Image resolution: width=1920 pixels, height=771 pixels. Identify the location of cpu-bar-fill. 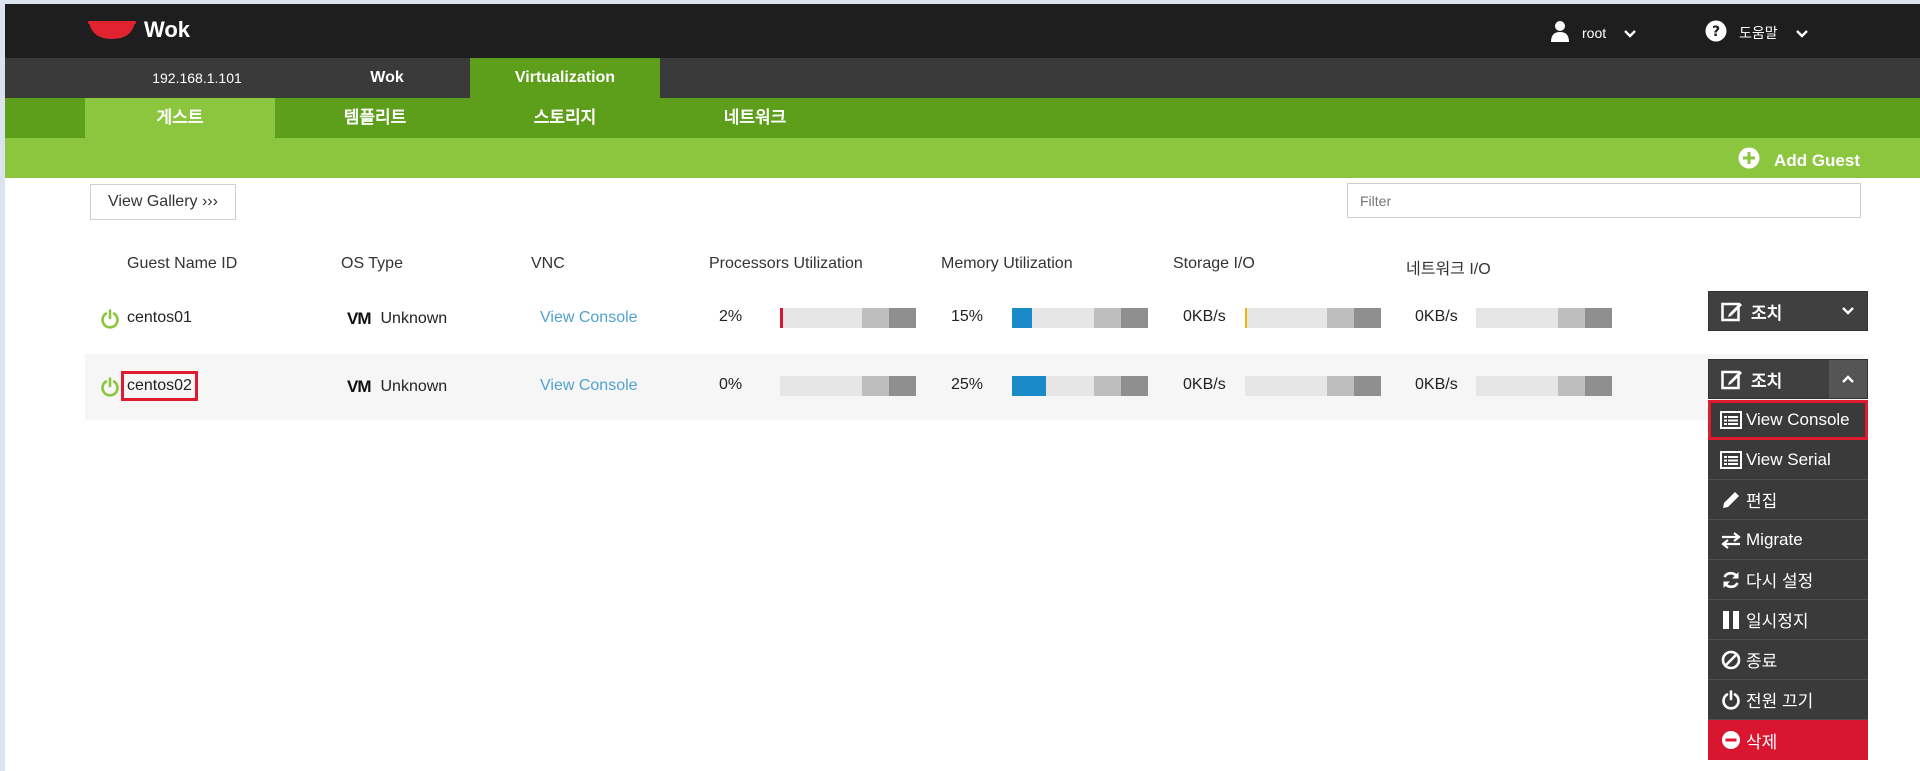
(781, 318).